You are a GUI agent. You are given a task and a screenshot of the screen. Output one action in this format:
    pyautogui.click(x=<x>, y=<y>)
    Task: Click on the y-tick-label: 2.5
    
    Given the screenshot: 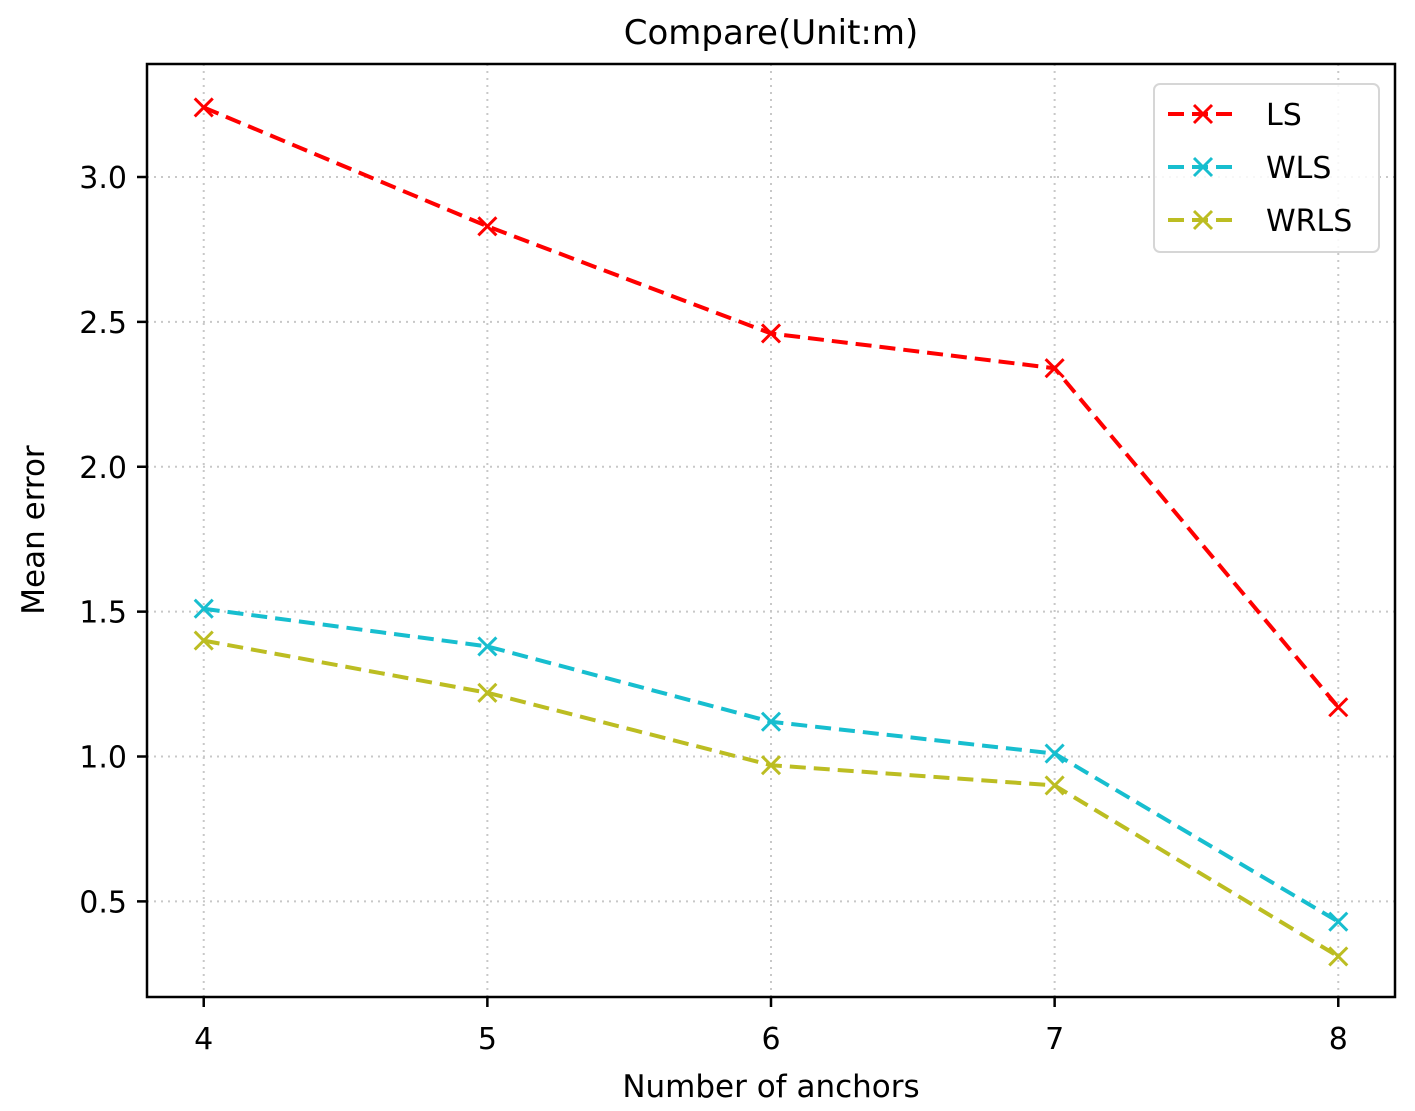 What is the action you would take?
    pyautogui.click(x=103, y=323)
    